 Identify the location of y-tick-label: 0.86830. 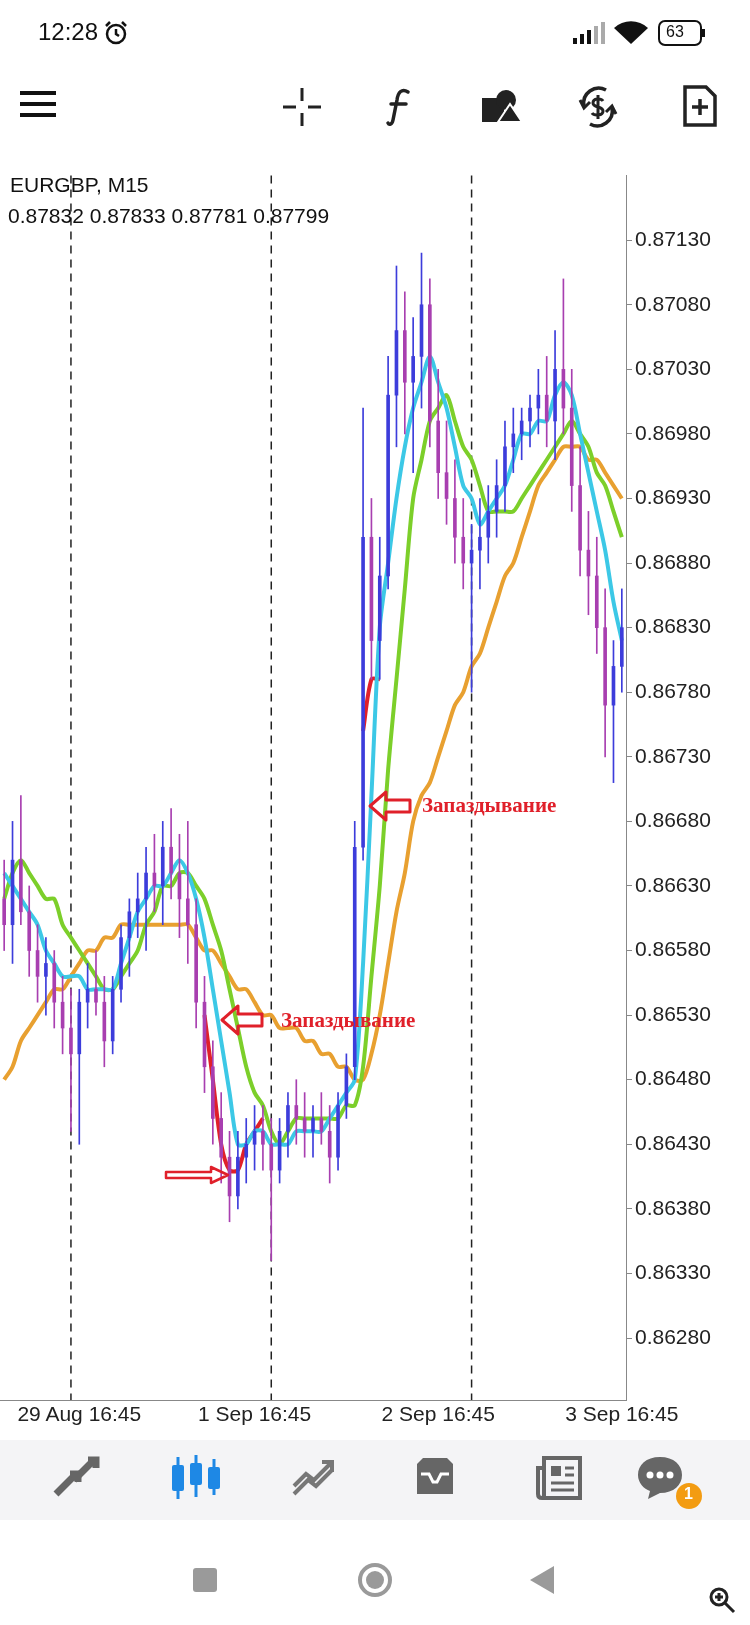
(673, 626).